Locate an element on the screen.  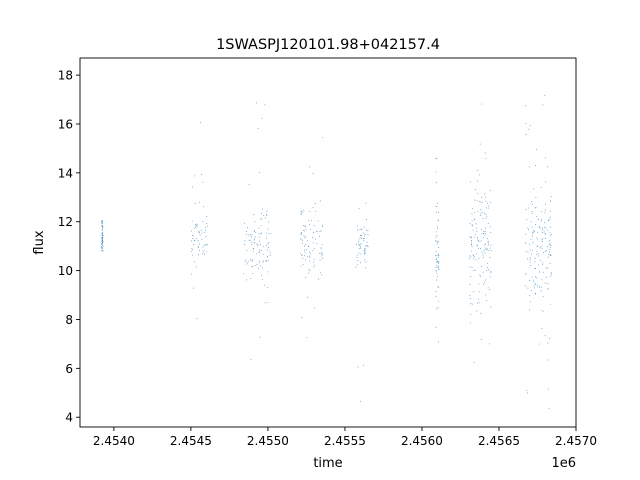
x-tick-label: 2.4570 is located at coordinates (576, 441).